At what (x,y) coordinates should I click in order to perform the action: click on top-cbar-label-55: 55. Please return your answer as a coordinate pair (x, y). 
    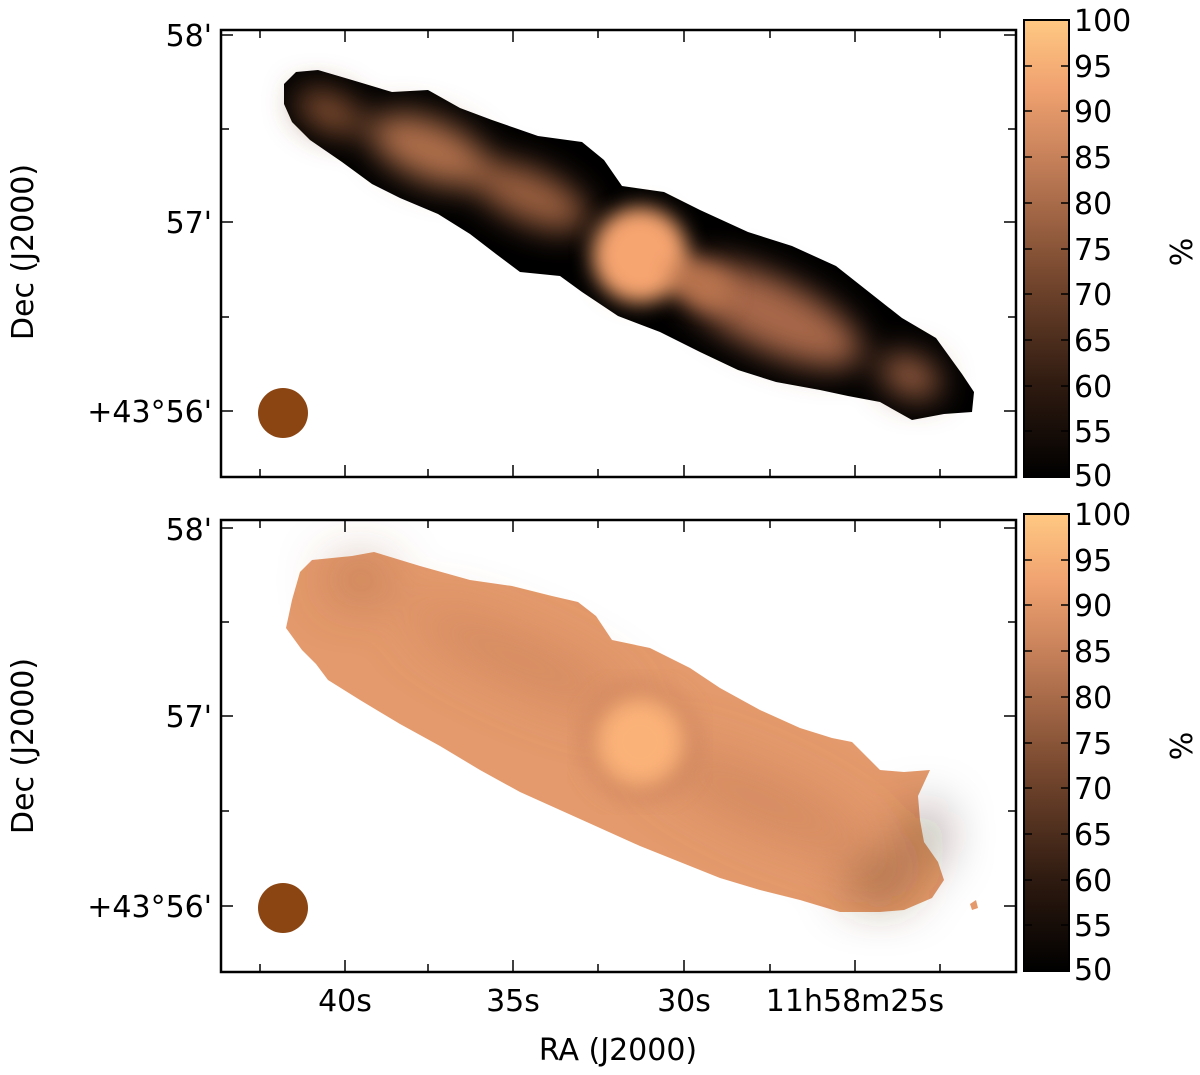
    Looking at the image, I should click on (1093, 432).